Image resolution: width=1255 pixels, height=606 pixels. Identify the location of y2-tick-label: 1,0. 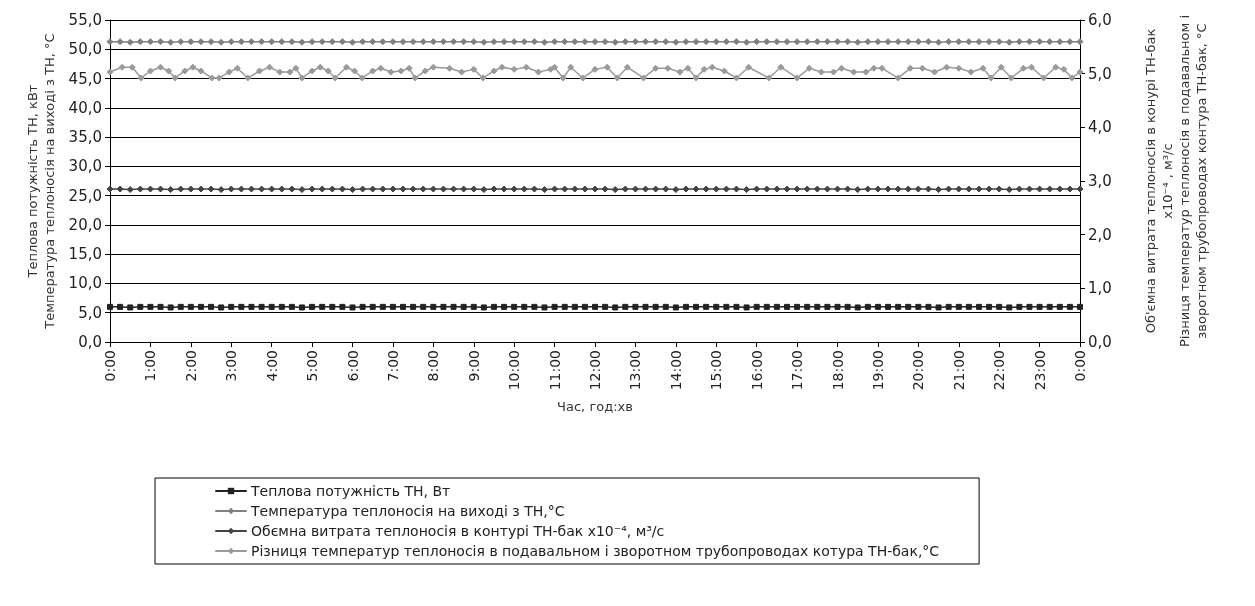
(1100, 288).